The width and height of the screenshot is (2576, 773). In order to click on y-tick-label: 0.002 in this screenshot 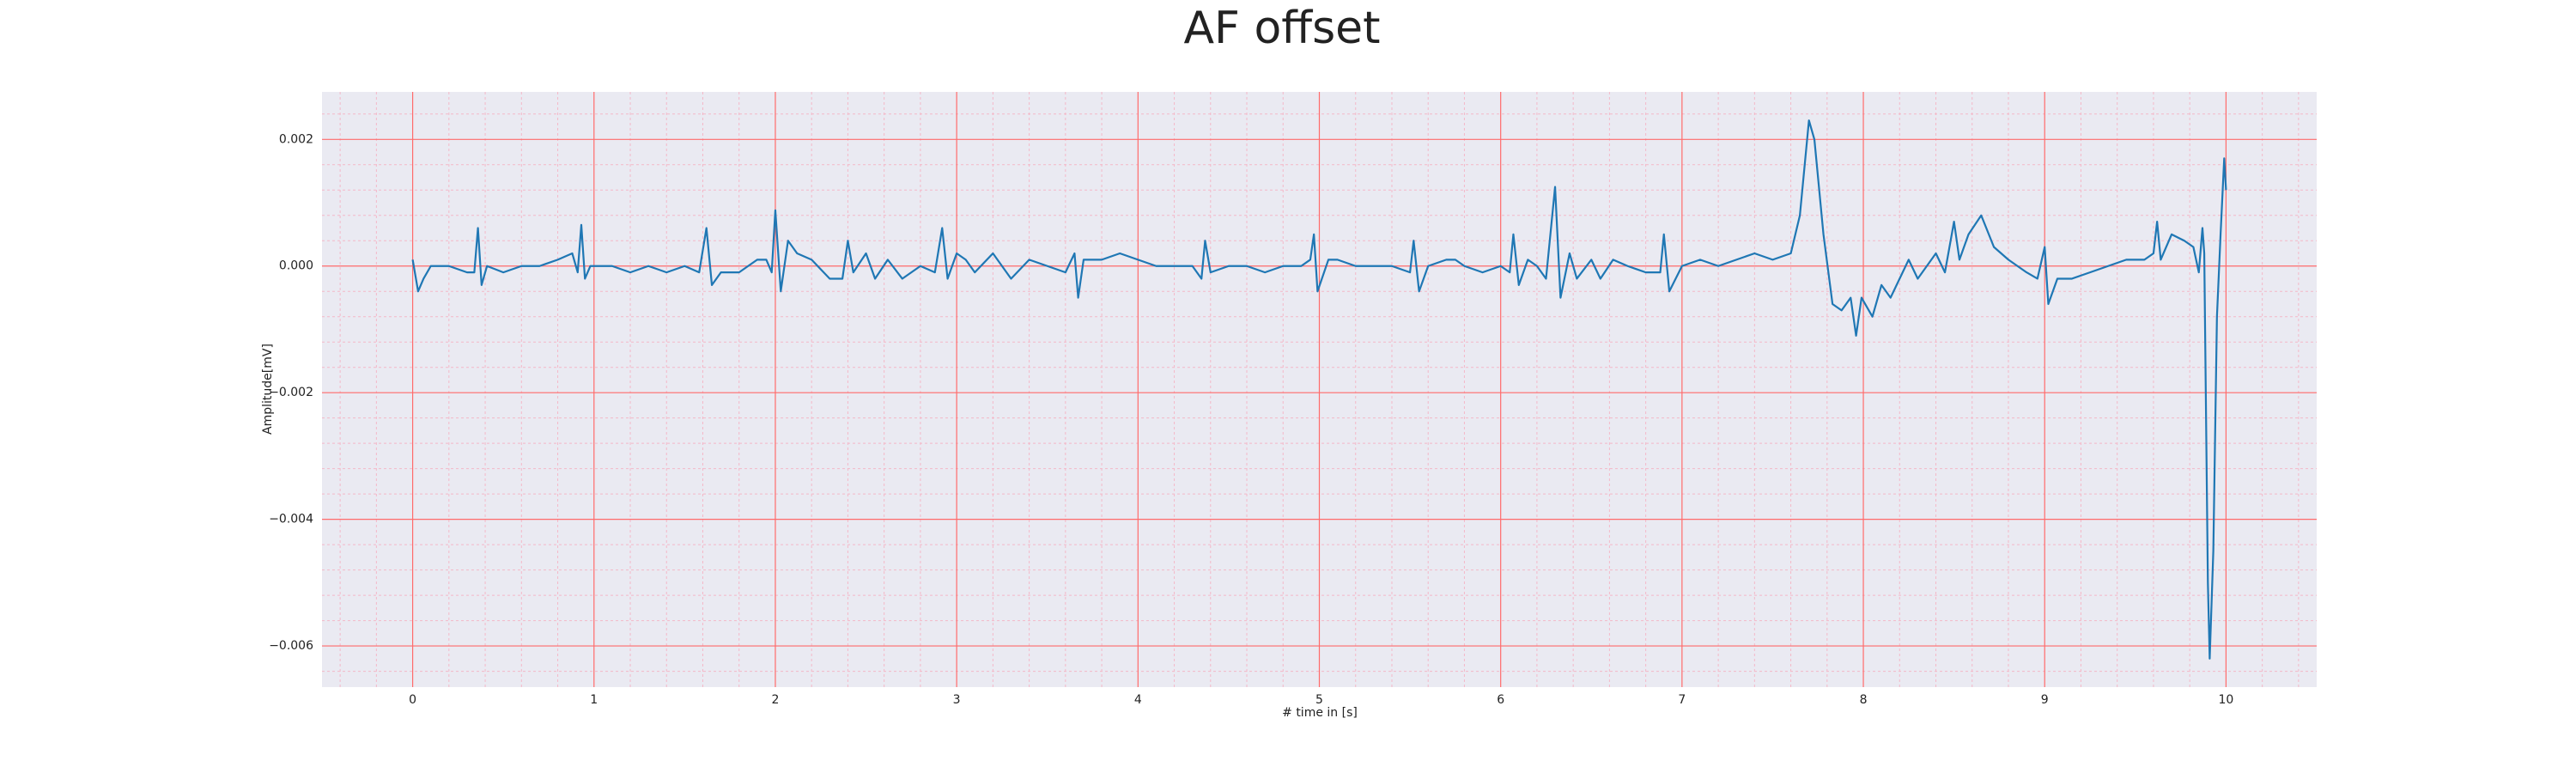, I will do `click(296, 139)`.